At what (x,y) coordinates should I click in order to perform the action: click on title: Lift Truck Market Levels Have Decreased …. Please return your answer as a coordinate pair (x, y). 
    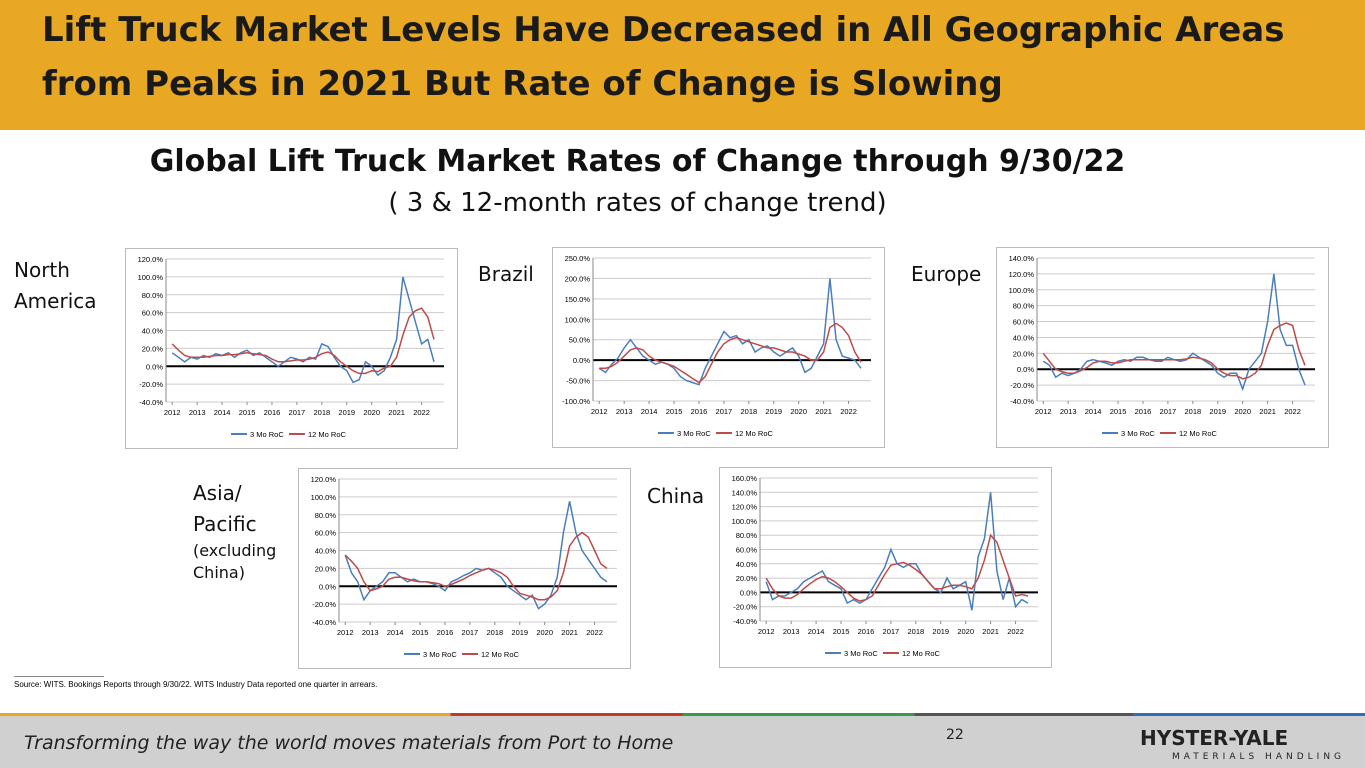
    Looking at the image, I should click on (663, 30).